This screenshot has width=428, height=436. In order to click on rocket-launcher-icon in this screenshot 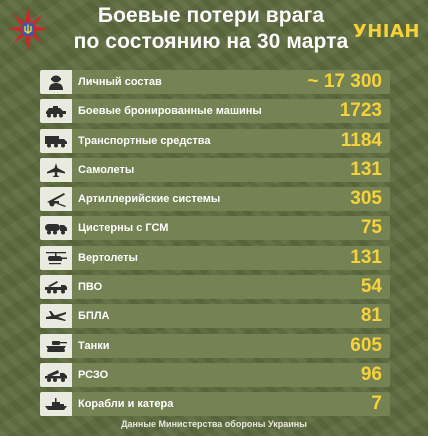, I will do `click(56, 374)`.